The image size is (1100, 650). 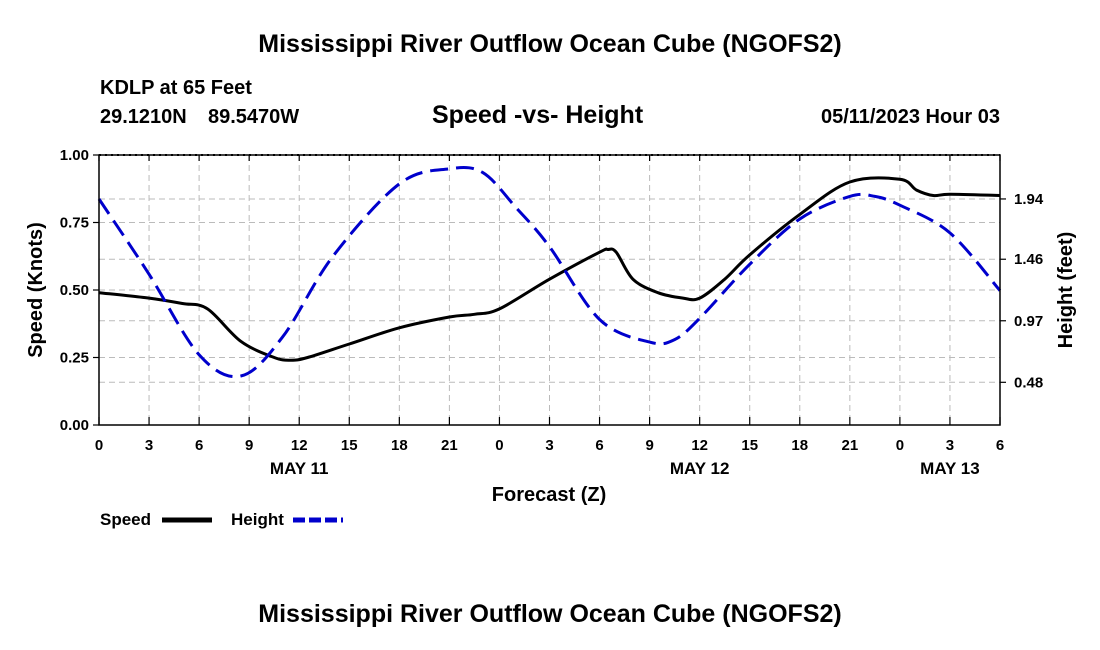 I want to click on longitude-label: 89.5470W, so click(x=254, y=117).